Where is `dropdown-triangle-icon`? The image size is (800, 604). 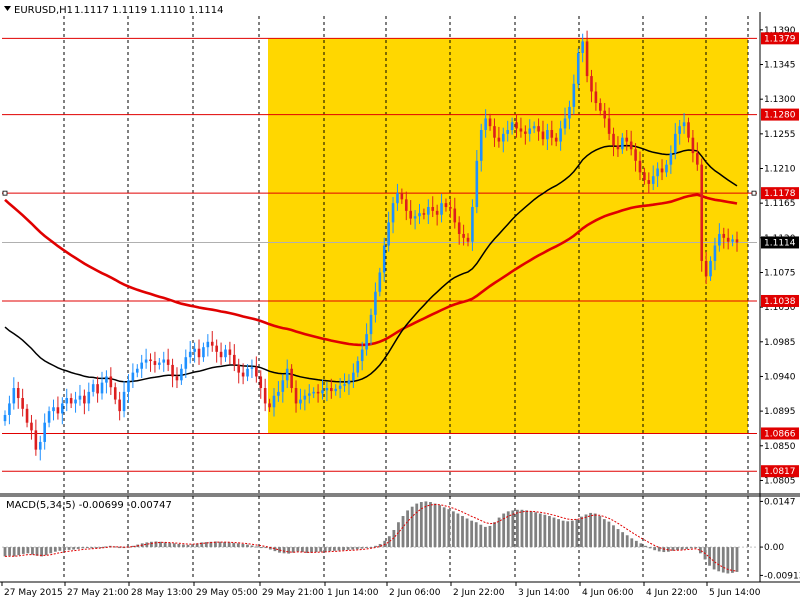
dropdown-triangle-icon is located at coordinates (7, 8).